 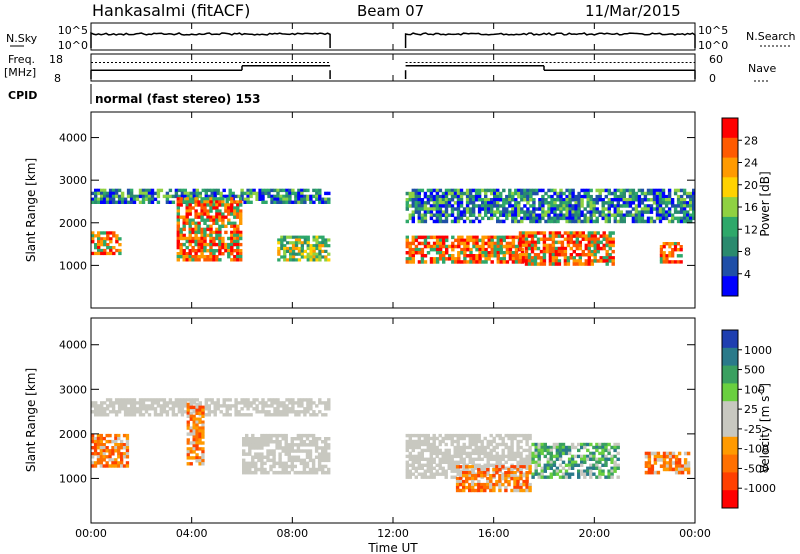 I want to click on power-ylabel: Slant Range [km], so click(x=31, y=210).